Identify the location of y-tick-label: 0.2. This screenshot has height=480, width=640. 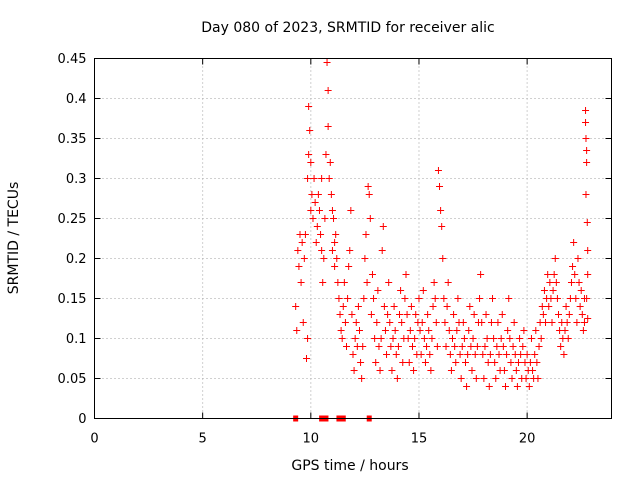
(76, 259).